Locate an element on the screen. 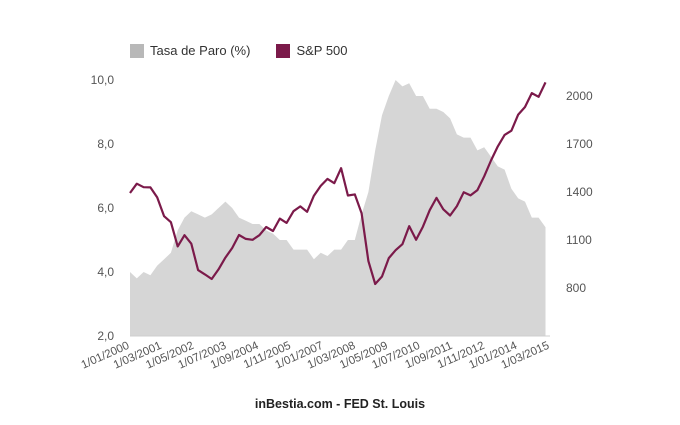 Image resolution: width=680 pixels, height=425 pixels. legend-item-unemployment: Tasa de Paro (%) is located at coordinates (190, 50).